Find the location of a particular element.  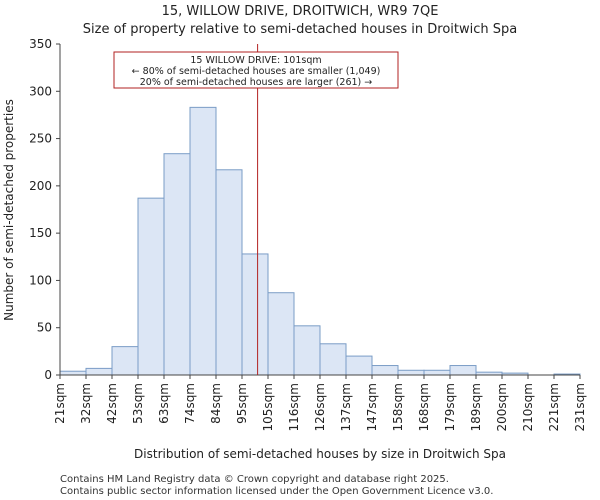

y-tick-label-200: 200 is located at coordinates (40, 186).